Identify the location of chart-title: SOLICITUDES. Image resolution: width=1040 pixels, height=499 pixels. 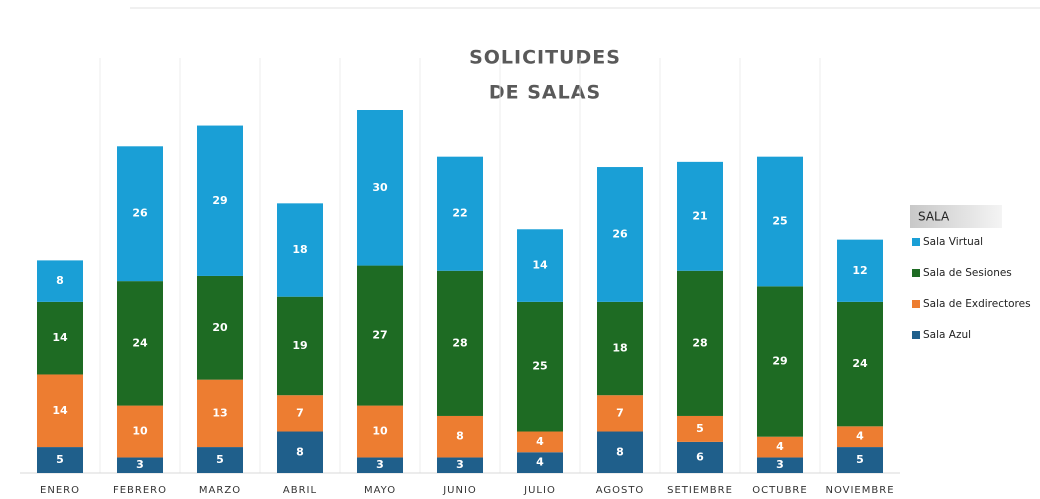
(545, 58).